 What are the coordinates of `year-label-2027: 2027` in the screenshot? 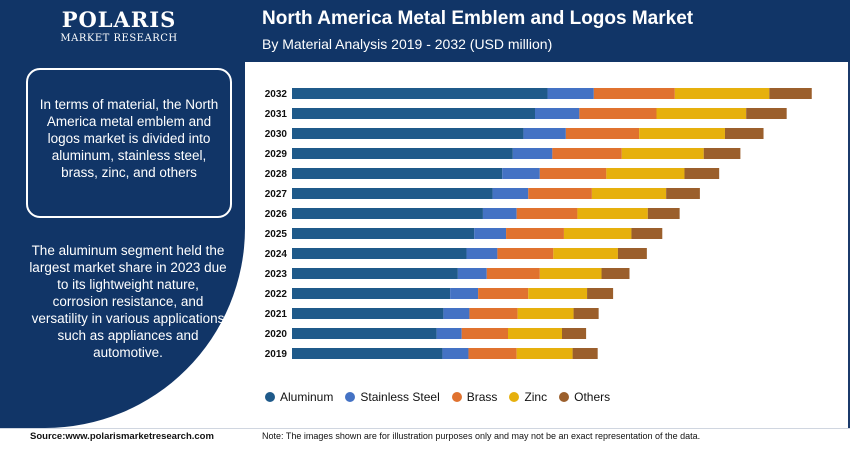 It's located at (276, 194).